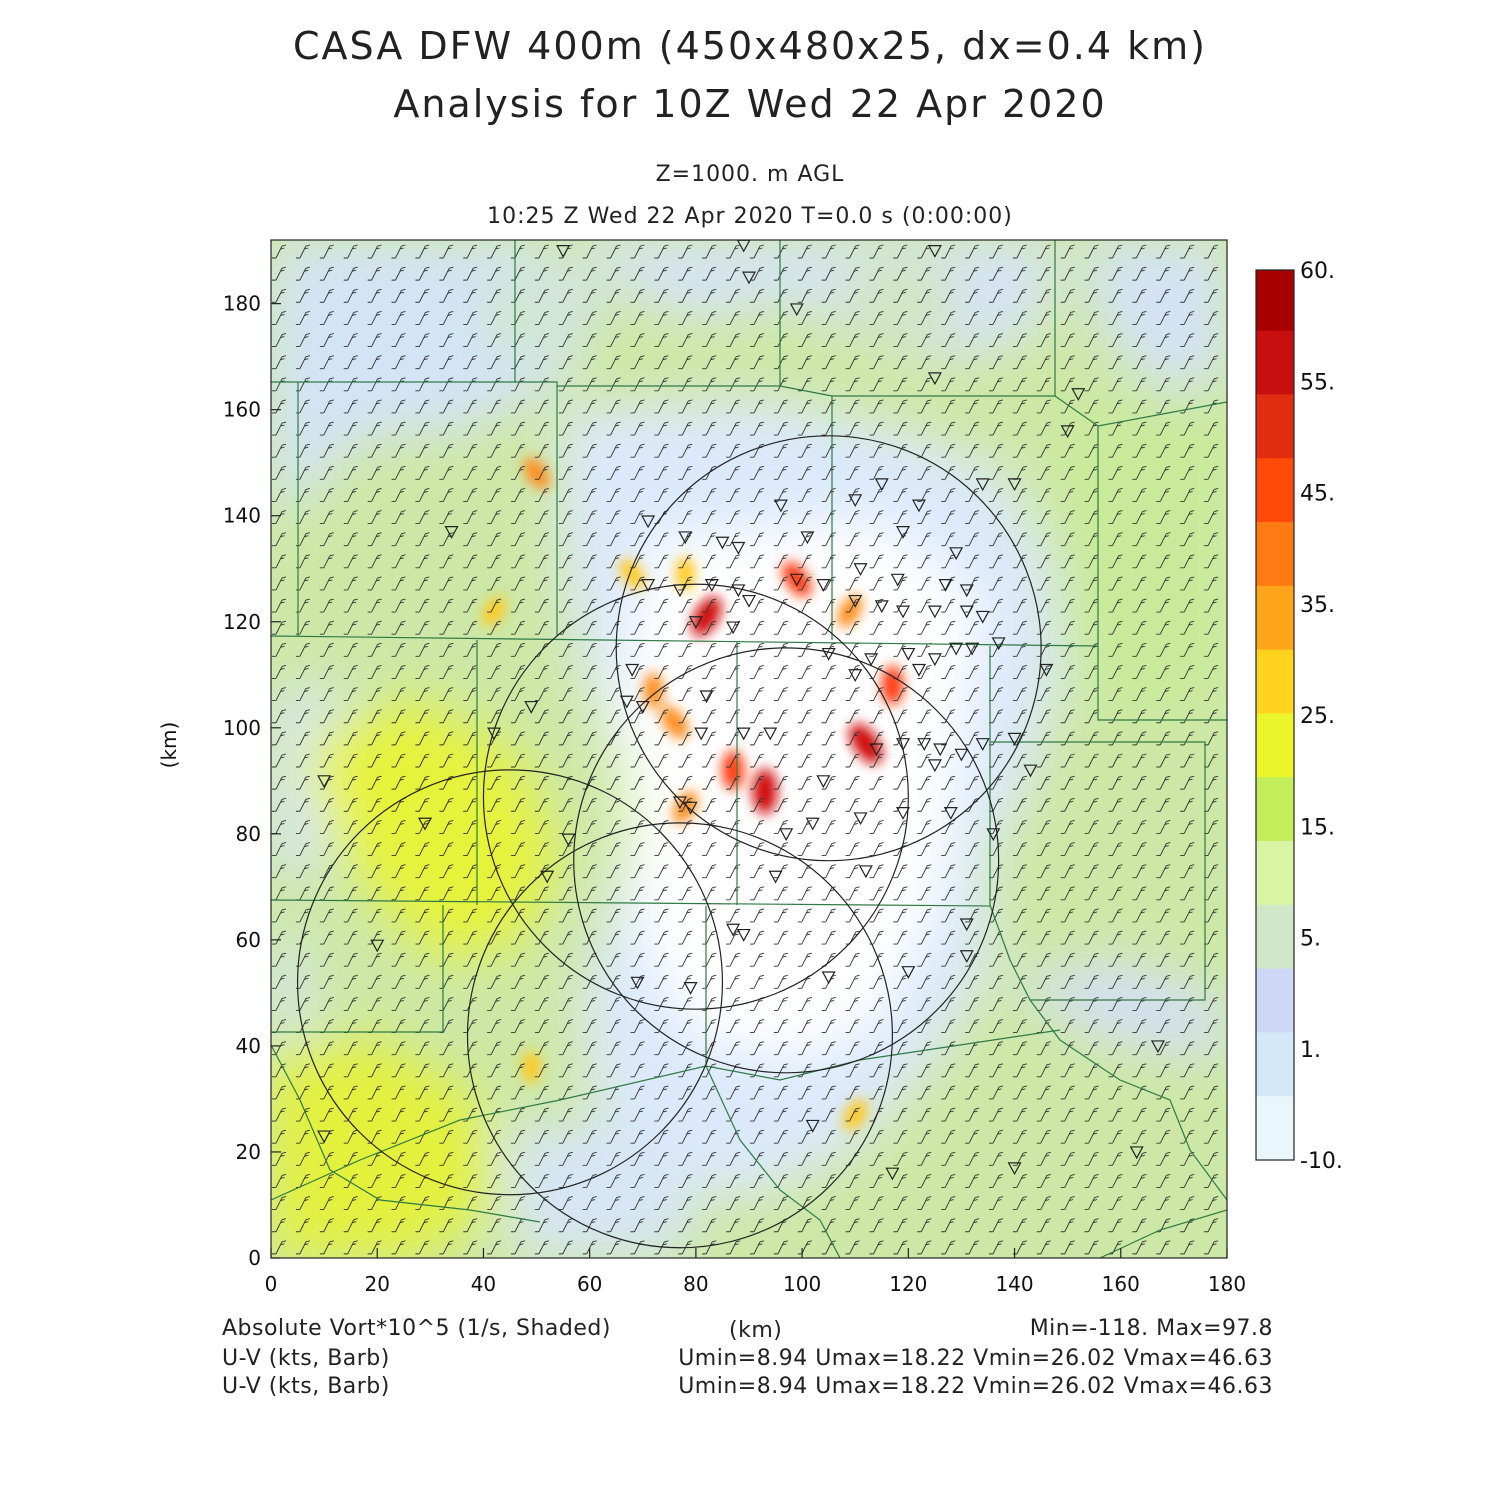 This screenshot has height=1500, width=1500. I want to click on colorbar-label: 45., so click(1317, 494).